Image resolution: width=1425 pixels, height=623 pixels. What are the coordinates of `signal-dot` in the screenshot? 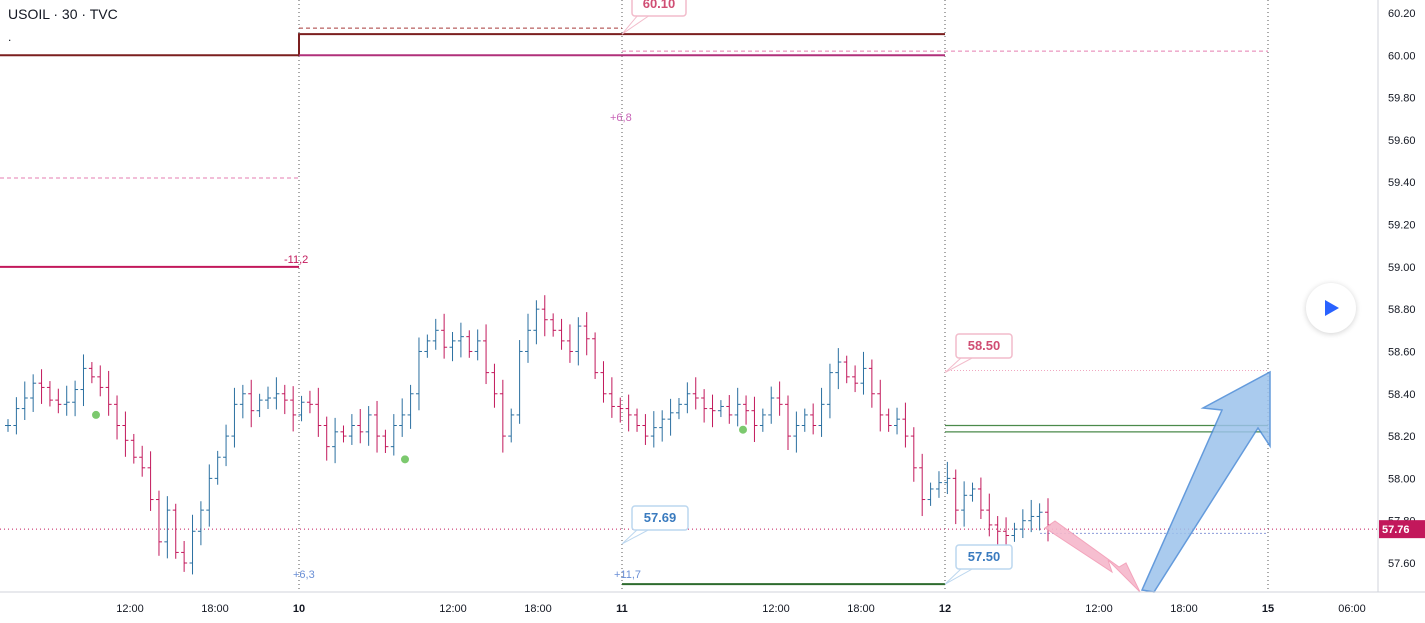 It's located at (405, 459).